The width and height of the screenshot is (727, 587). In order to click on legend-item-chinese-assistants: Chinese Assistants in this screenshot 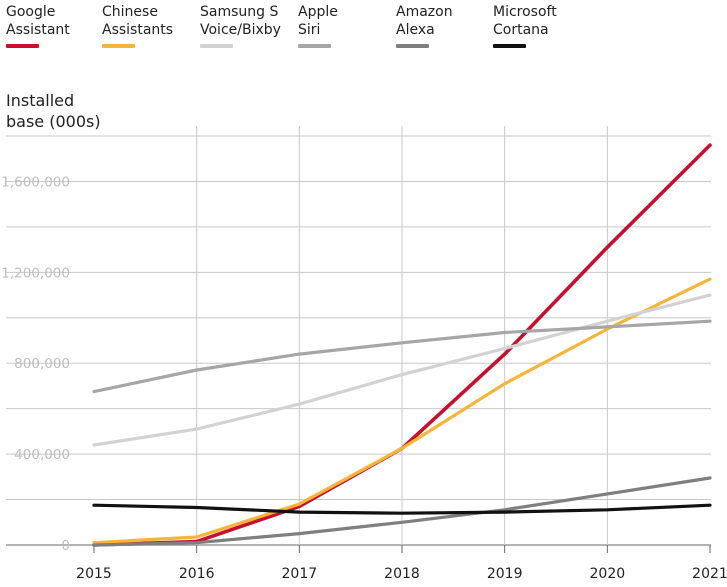, I will do `click(137, 25)`.